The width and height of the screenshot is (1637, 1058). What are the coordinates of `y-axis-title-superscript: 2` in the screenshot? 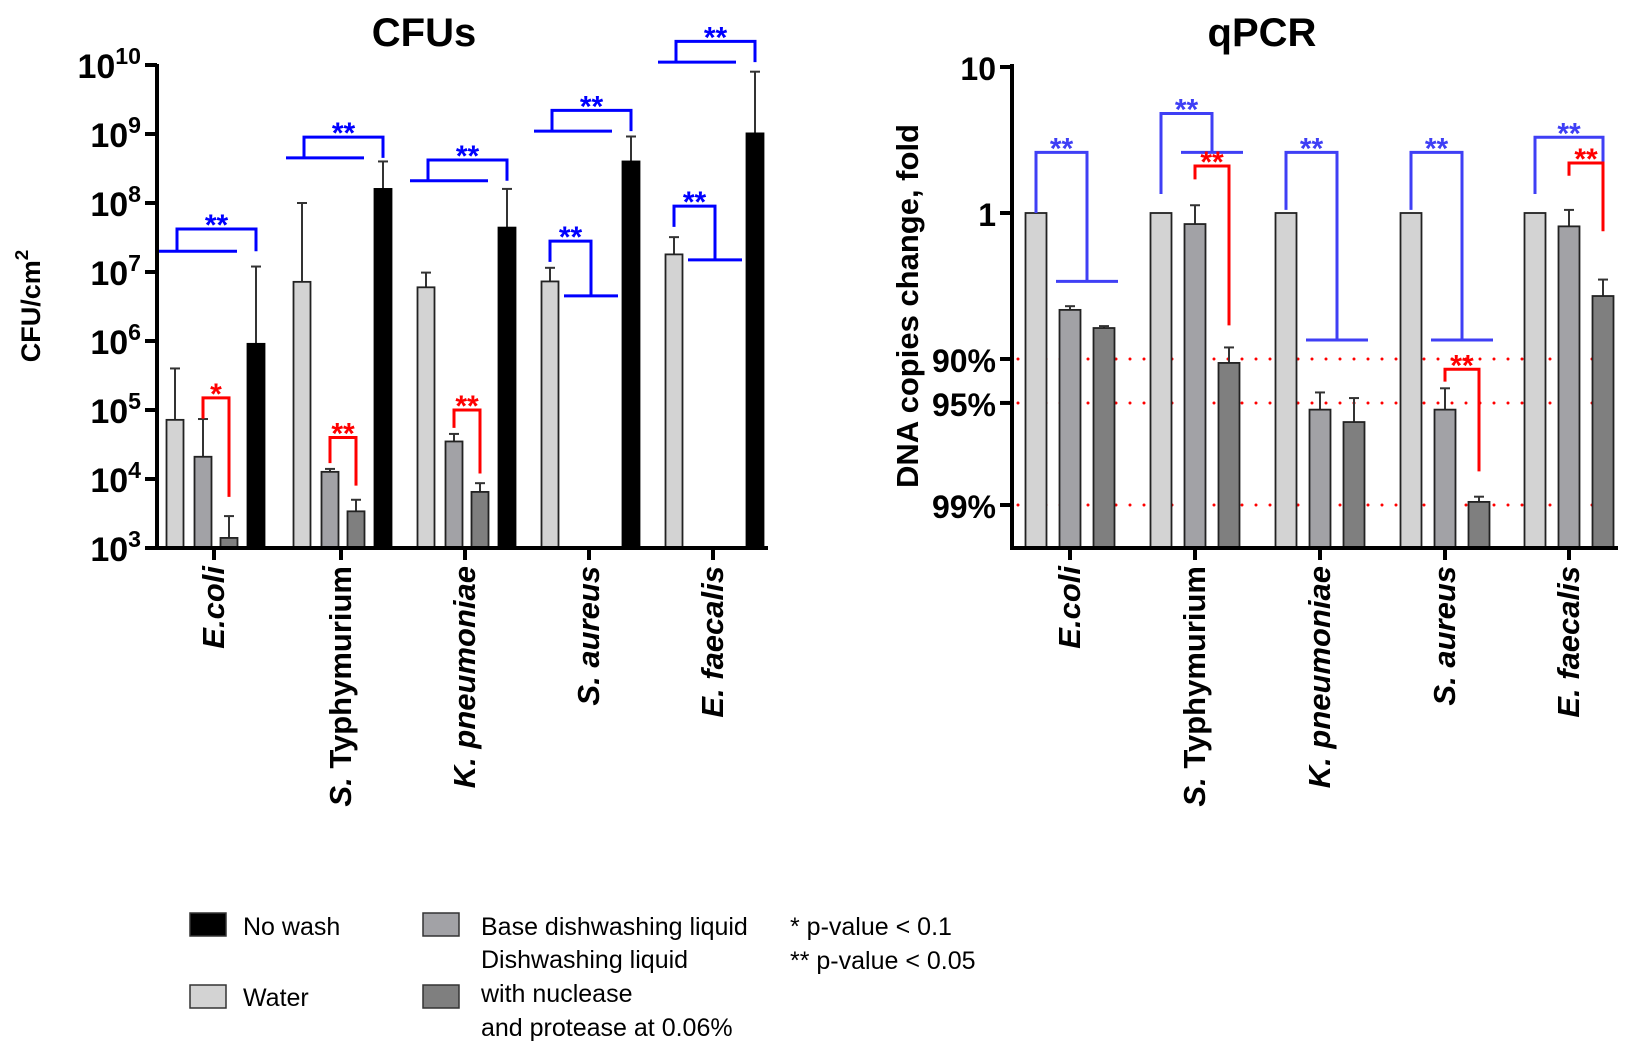 It's located at (22, 255).